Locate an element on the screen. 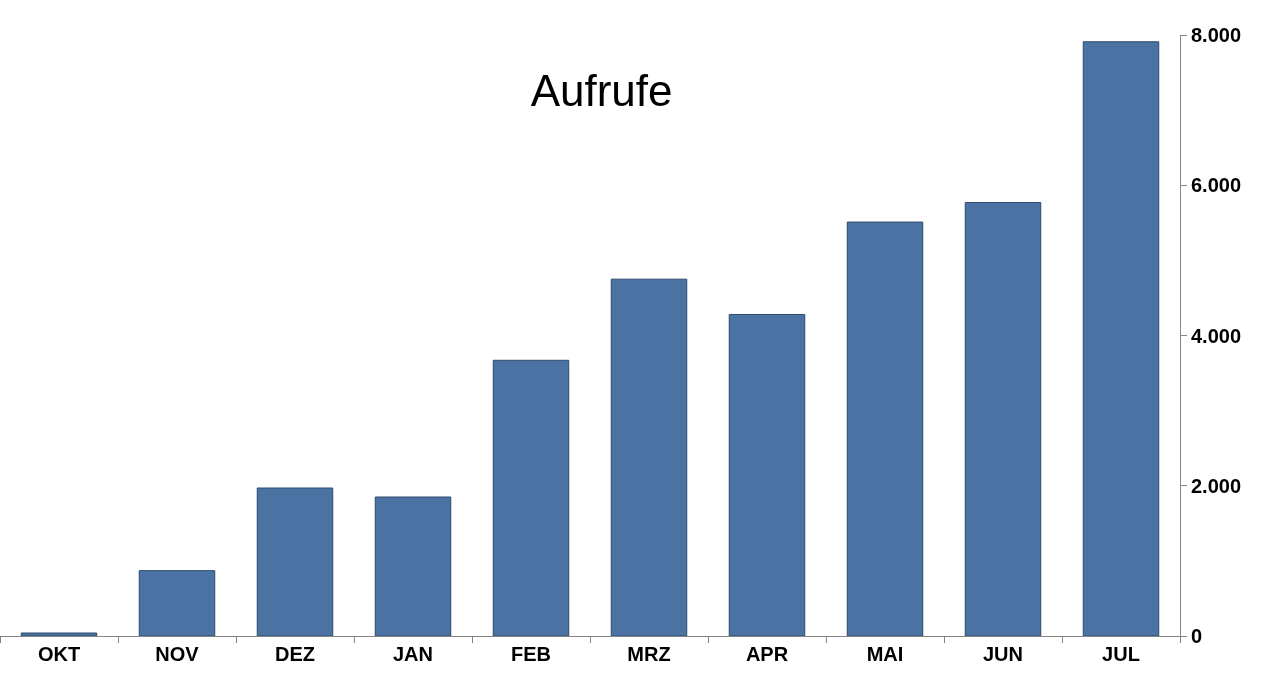 This screenshot has height=696, width=1280. x-tick-label: DEZ is located at coordinates (295, 654).